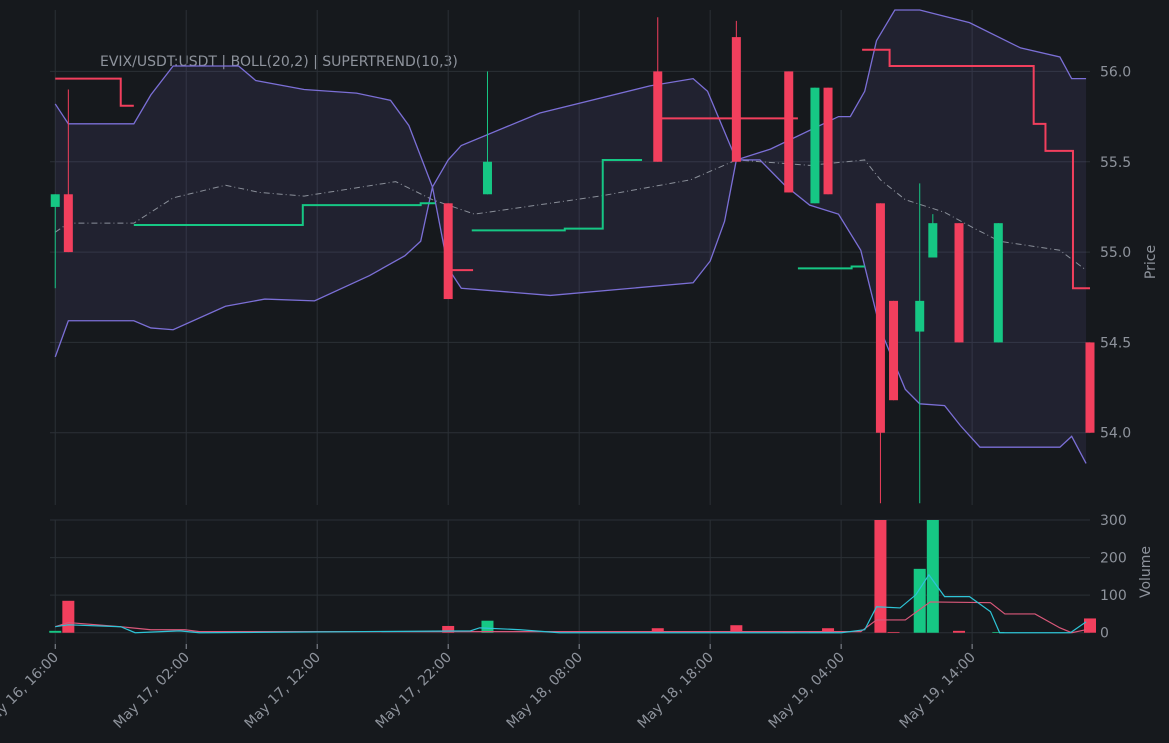 The width and height of the screenshot is (1169, 743). What do you see at coordinates (1113, 521) in the screenshot?
I see `y-tick-label: 300` at bounding box center [1113, 521].